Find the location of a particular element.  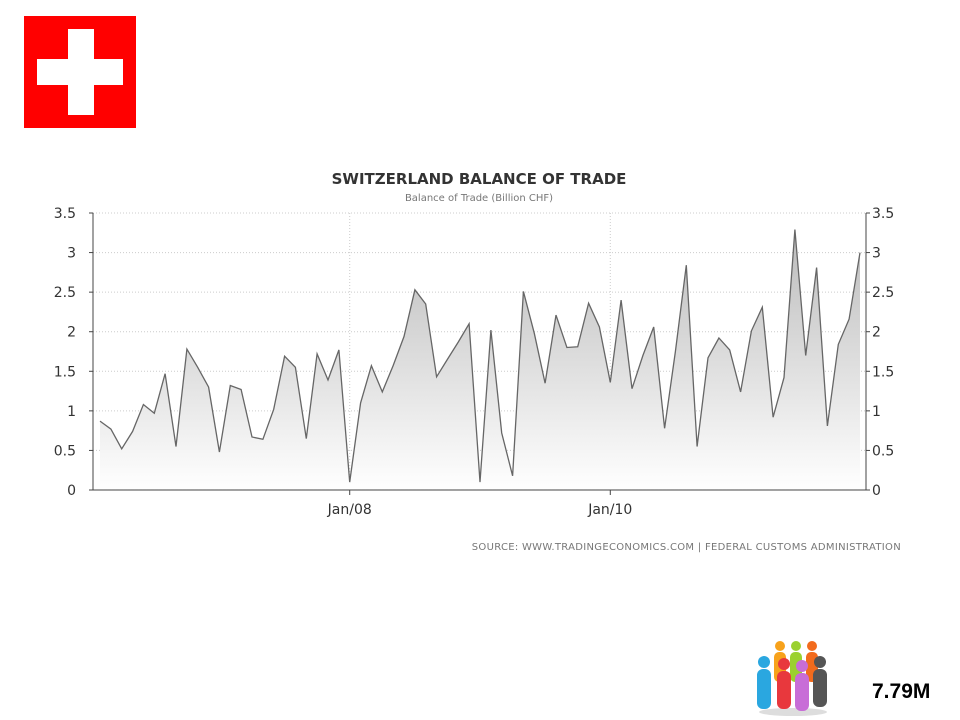

y-tick-label-right: 2 is located at coordinates (876, 333).